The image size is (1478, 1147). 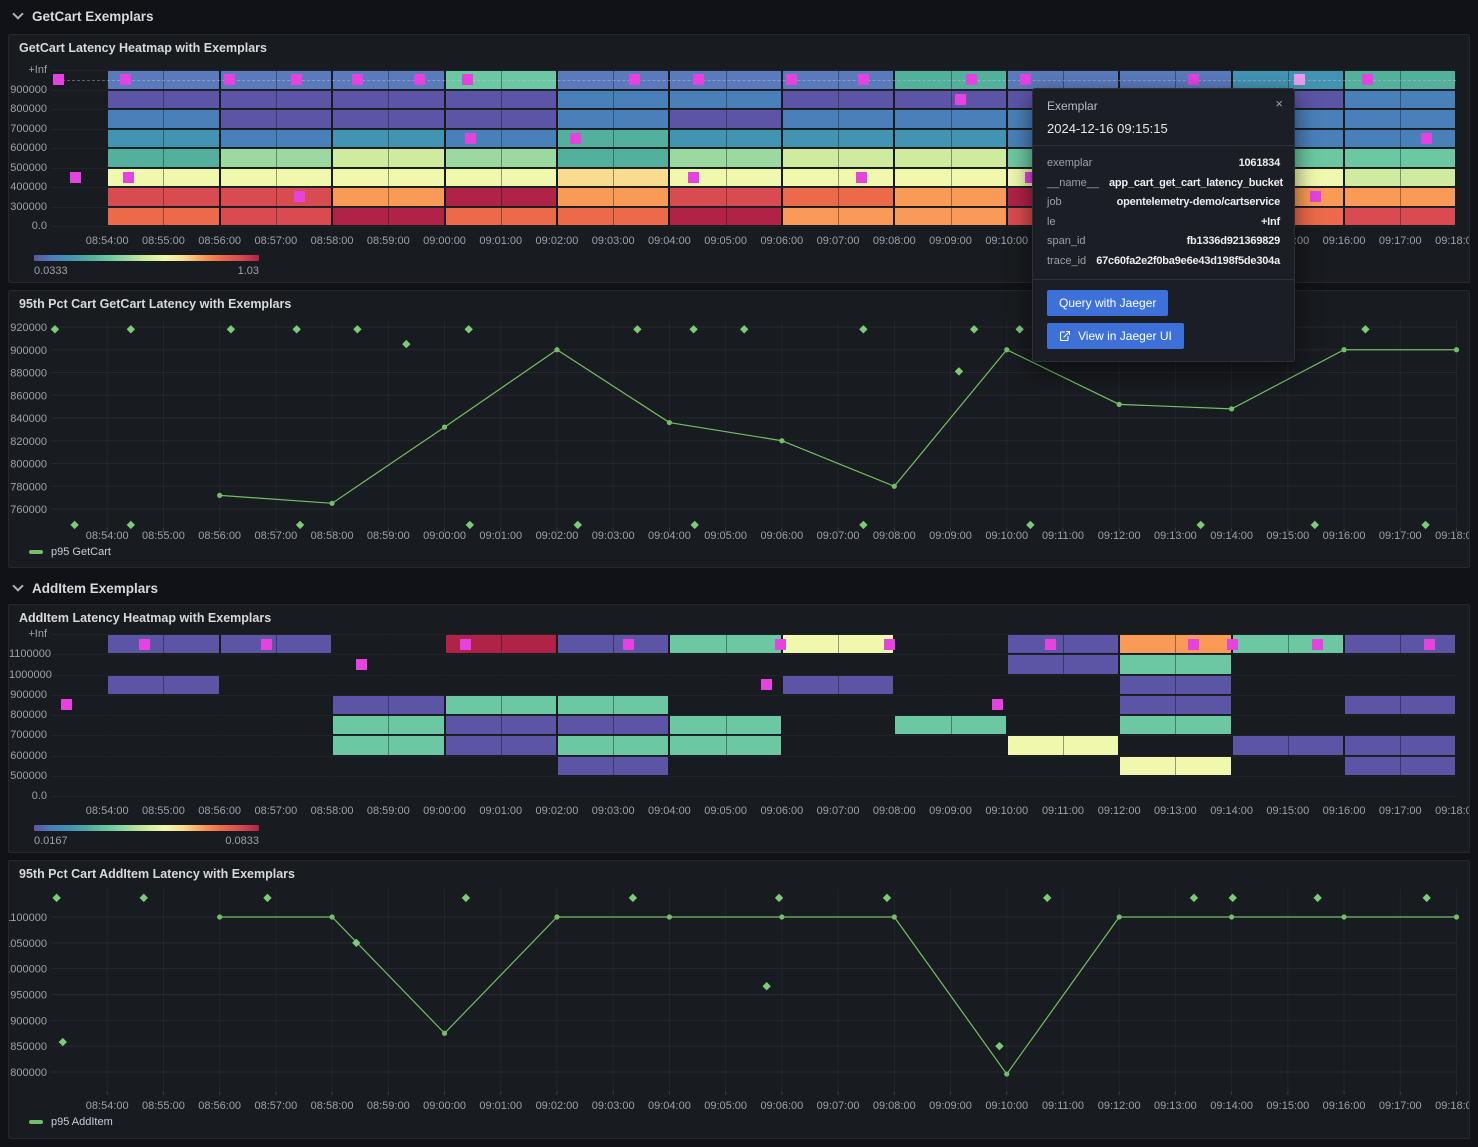 What do you see at coordinates (71, 1122) in the screenshot?
I see `series-legend: p95 AddItem` at bounding box center [71, 1122].